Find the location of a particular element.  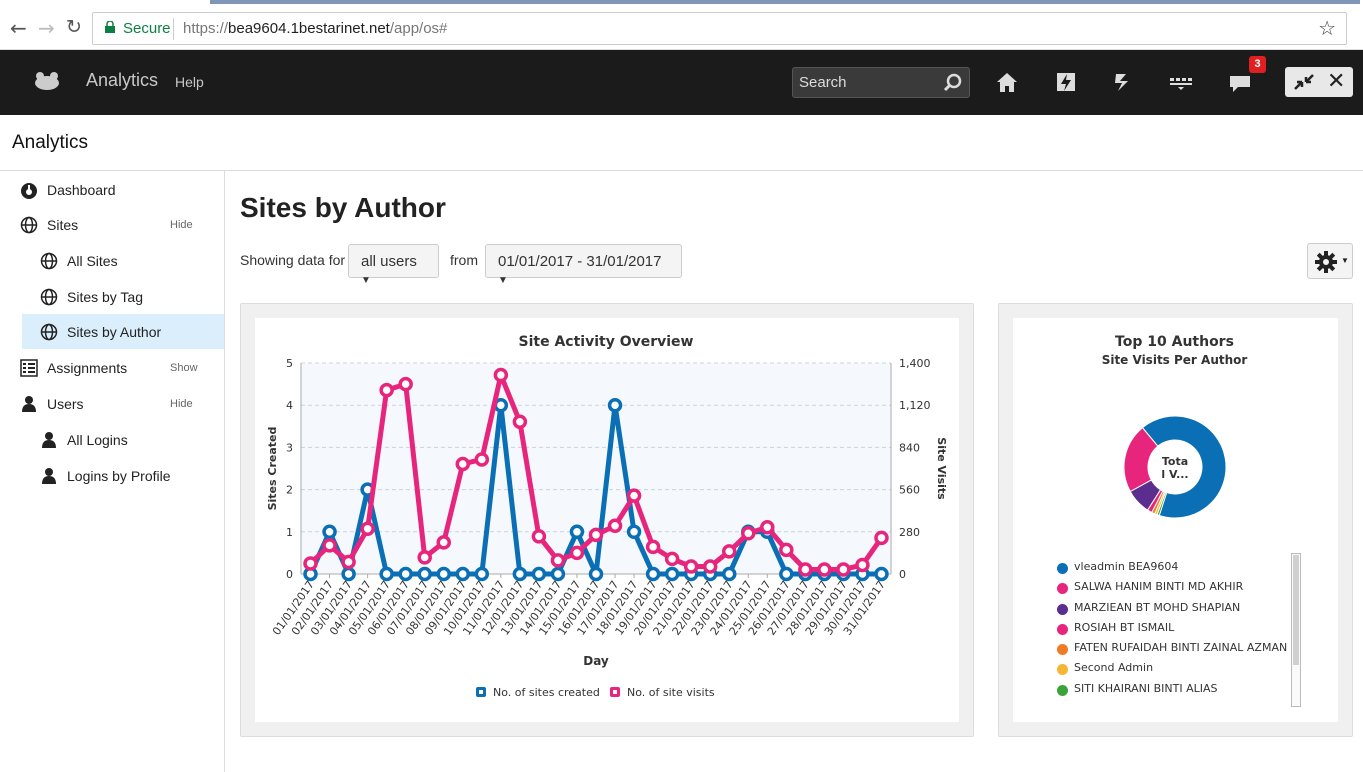

legend-item: FATEN RUFAIDAH BINTI ZAINAL AZMAN is located at coordinates (1177, 651).